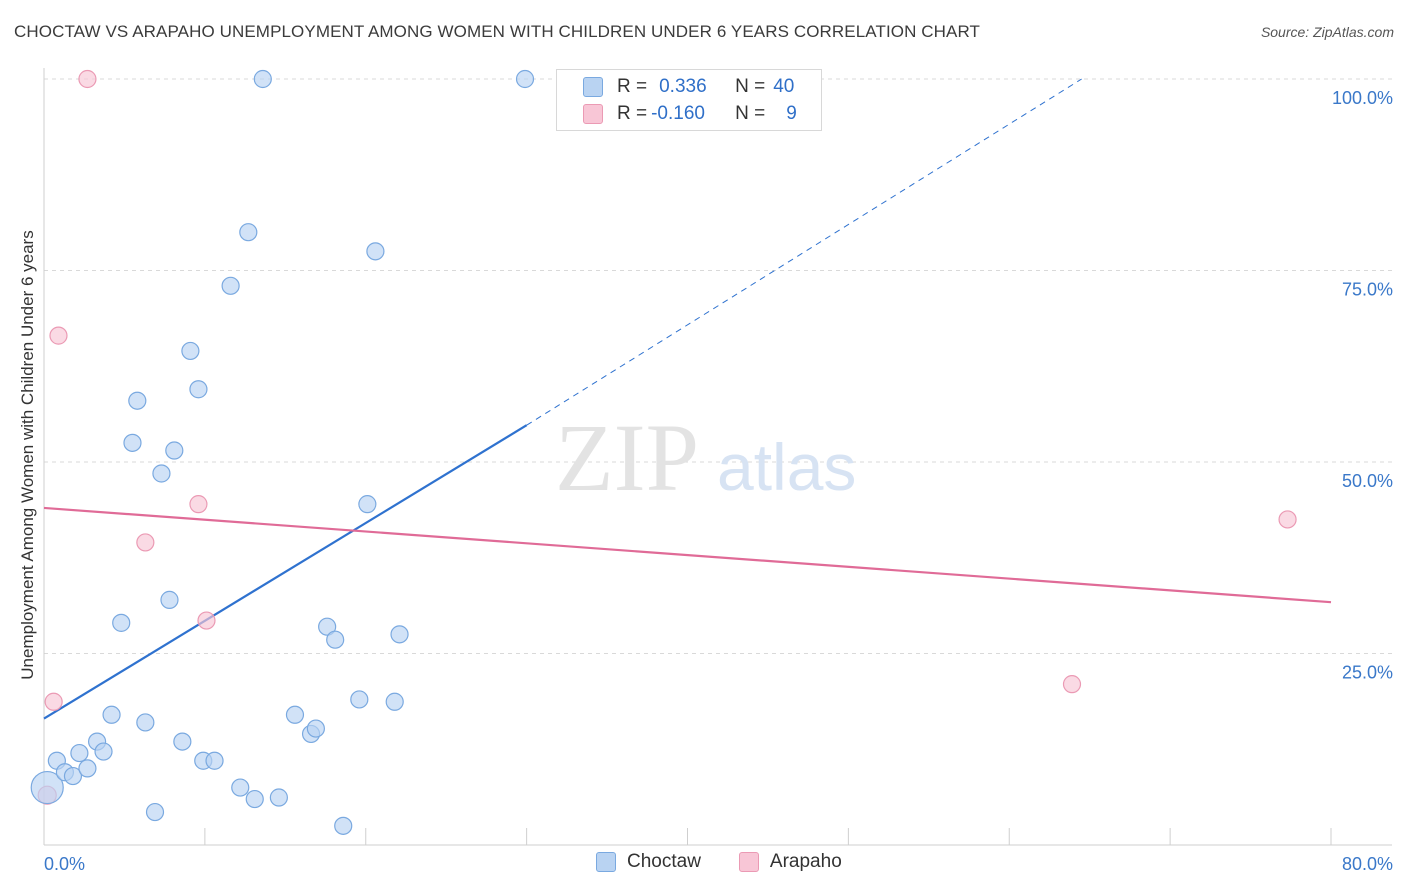 This screenshot has width=1406, height=892. Describe the element at coordinates (64, 864) in the screenshot. I see `x-tick-label: 0.0%` at that location.